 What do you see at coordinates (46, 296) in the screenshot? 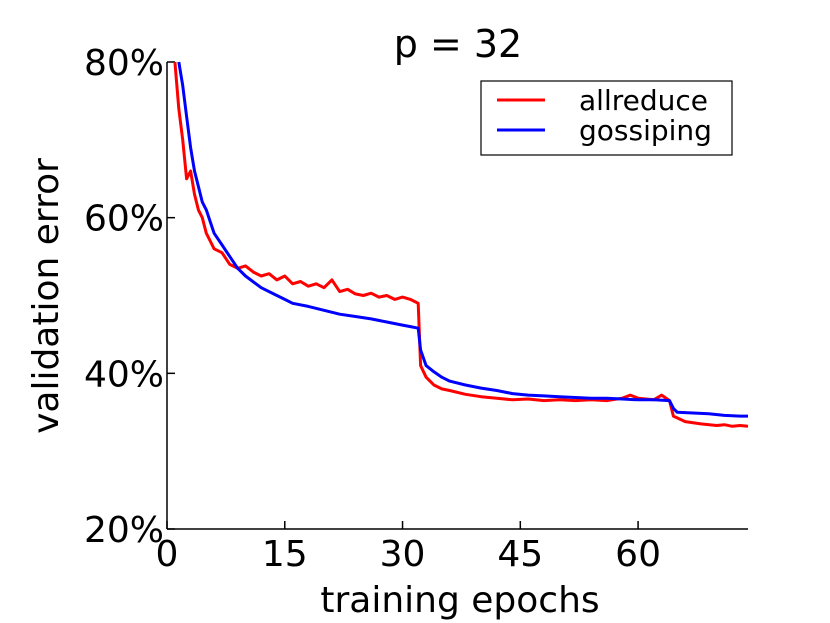
I see `y-axis-label: validation error` at bounding box center [46, 296].